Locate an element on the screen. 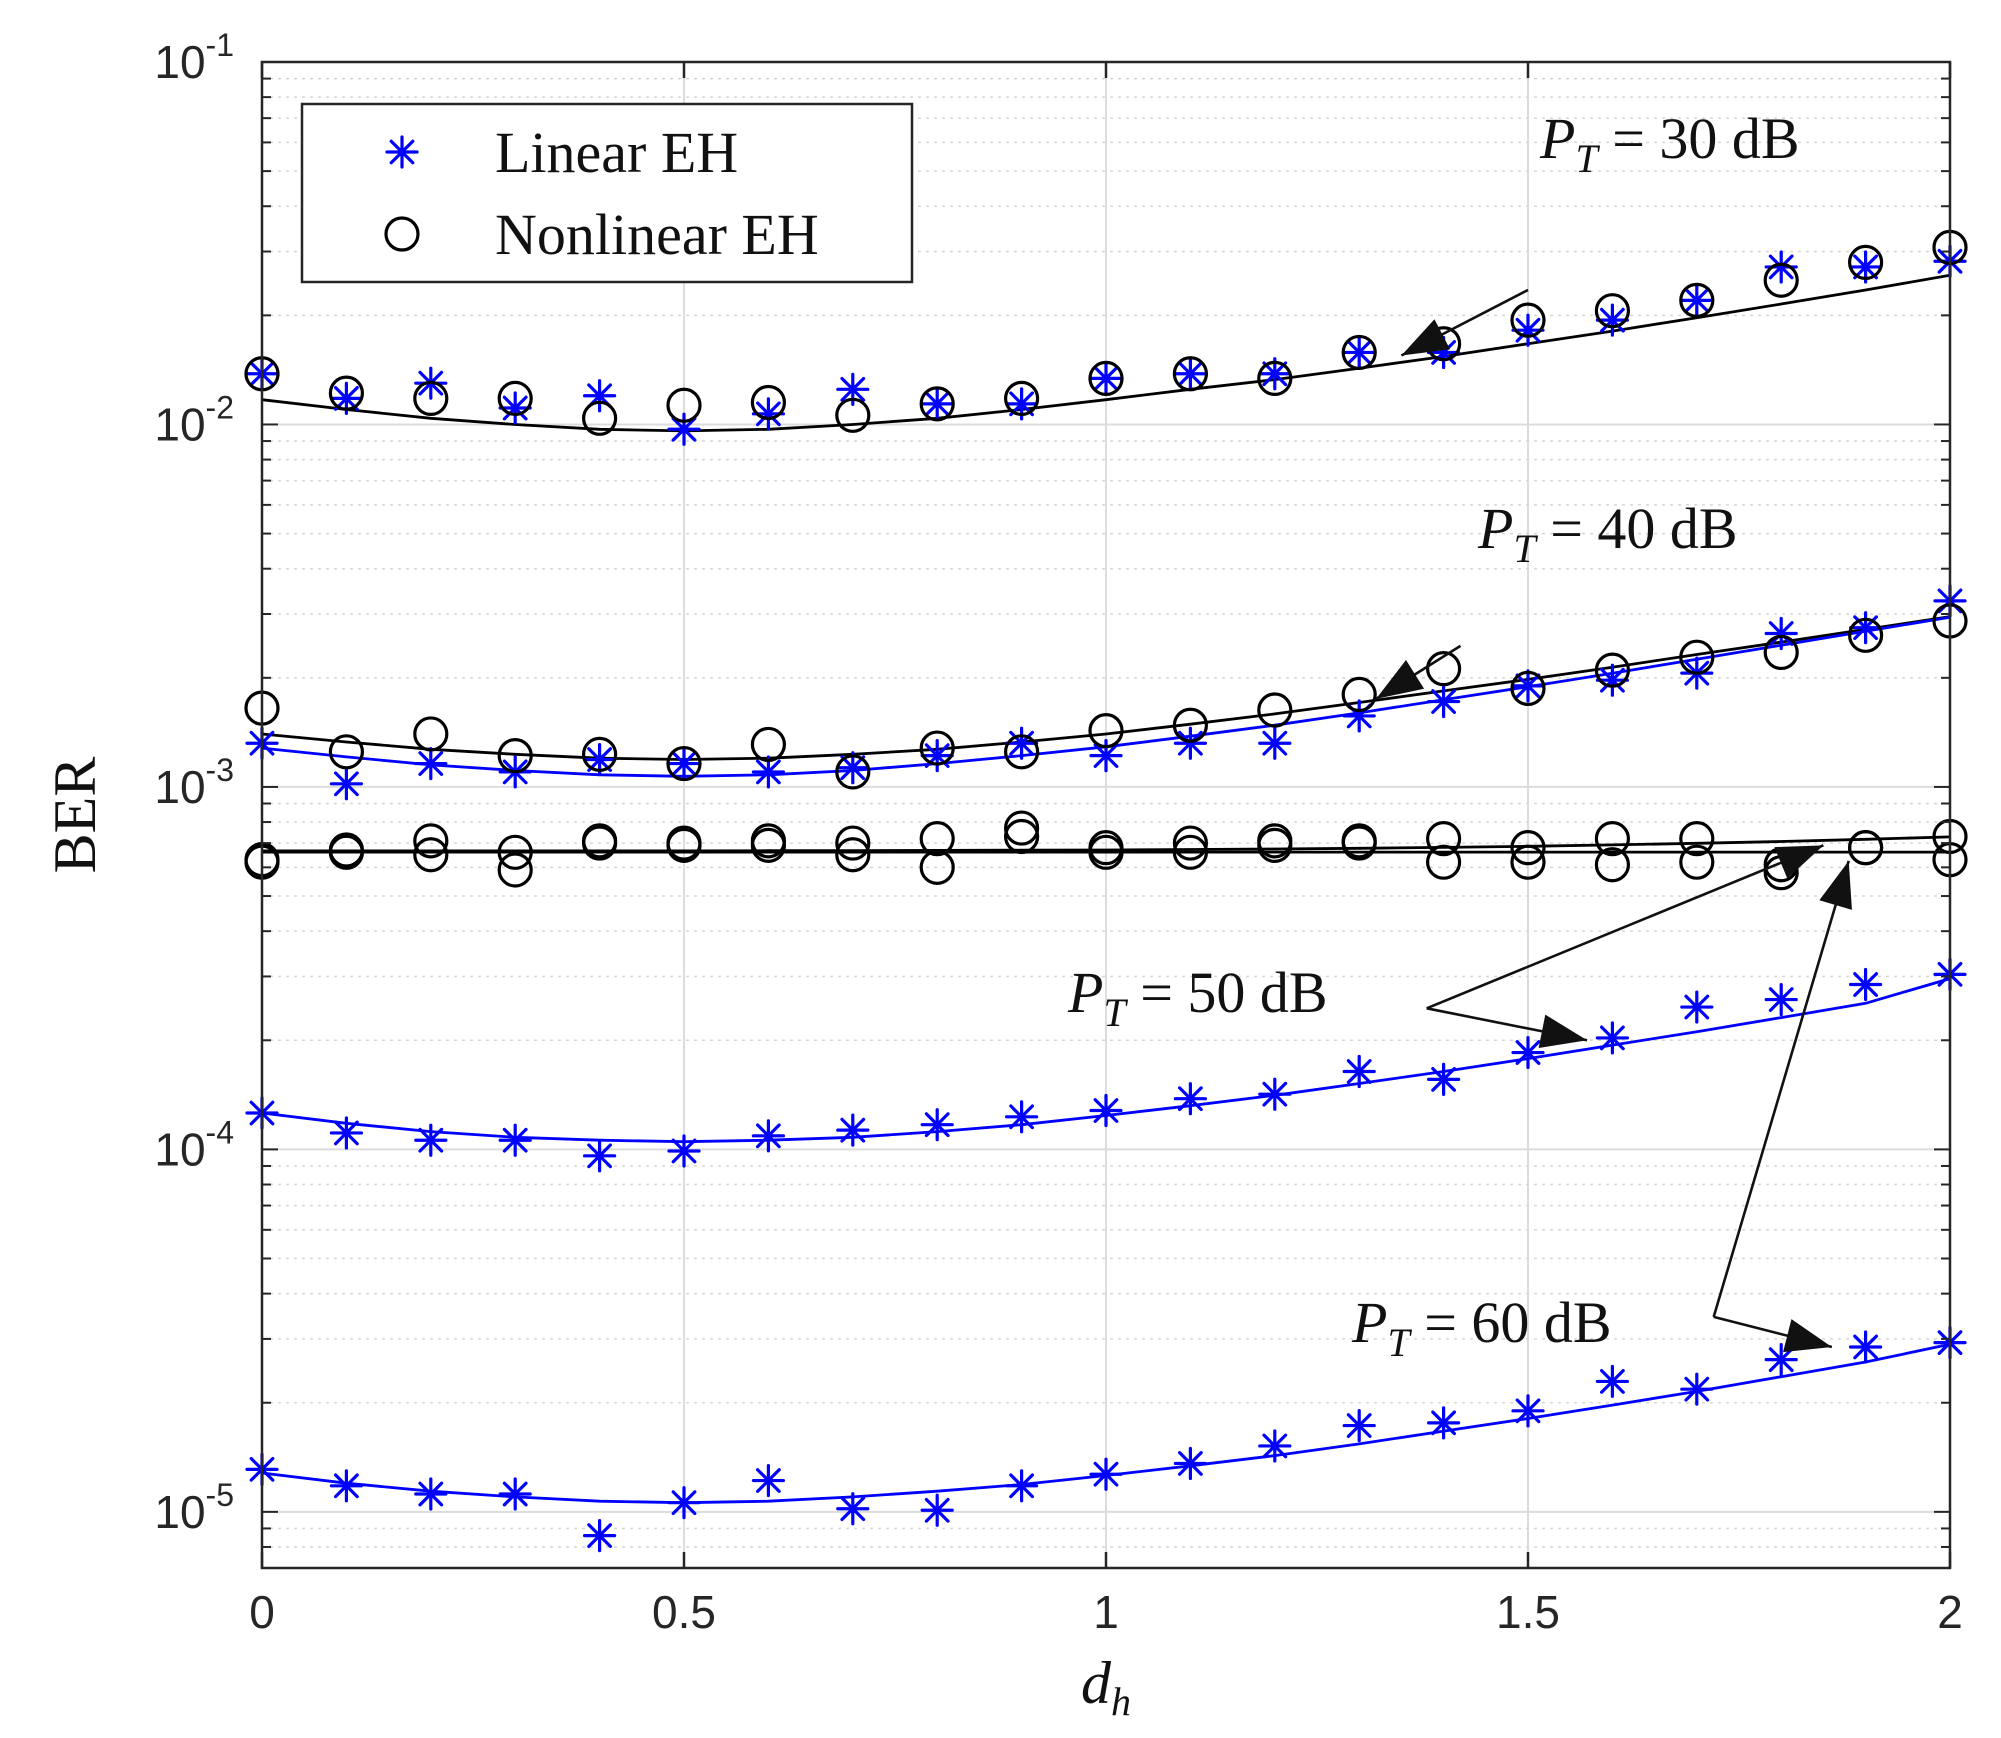 Image resolution: width=2001 pixels, height=1738 pixels. legend-circle-icon is located at coordinates (402, 234).